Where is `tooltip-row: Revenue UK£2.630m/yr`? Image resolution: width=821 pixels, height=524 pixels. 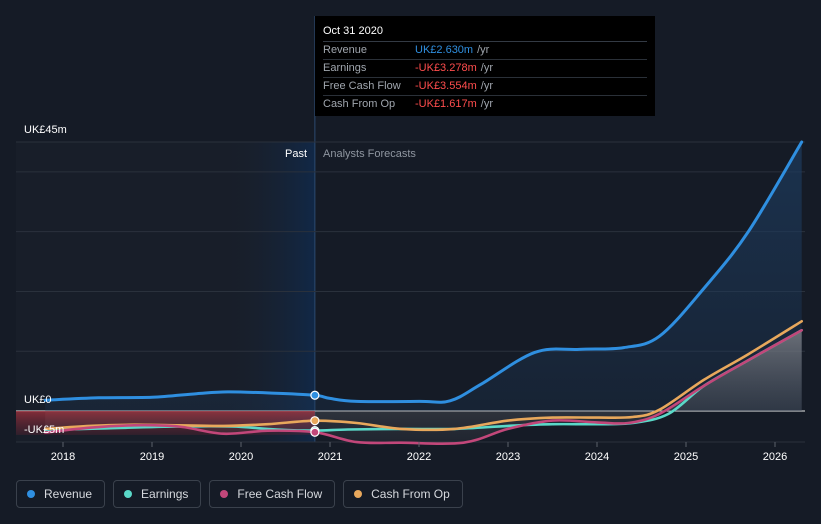
tooltip-row: Revenue UK£2.630m/yr is located at coordinates (485, 51).